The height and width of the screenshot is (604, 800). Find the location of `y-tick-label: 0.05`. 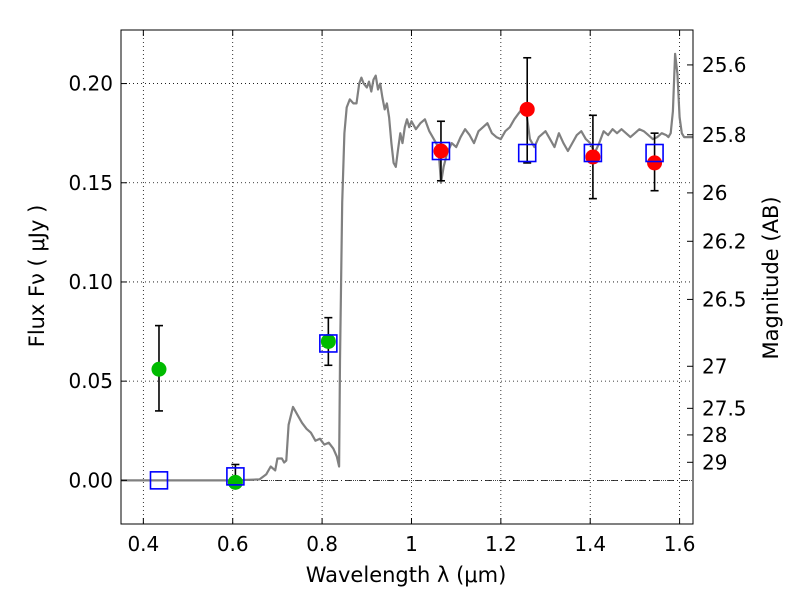

y-tick-label: 0.05 is located at coordinates (90, 381).